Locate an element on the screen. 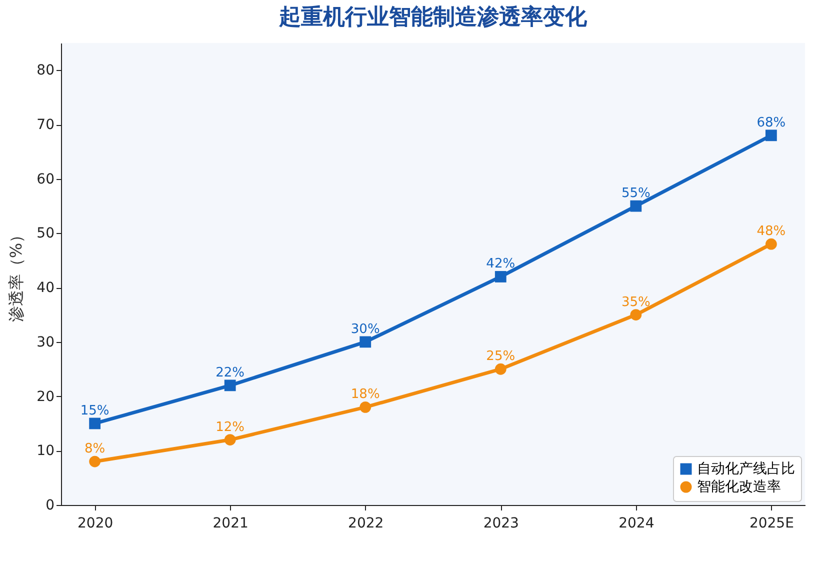 The image size is (826, 562). data-label: 42% is located at coordinates (501, 264).